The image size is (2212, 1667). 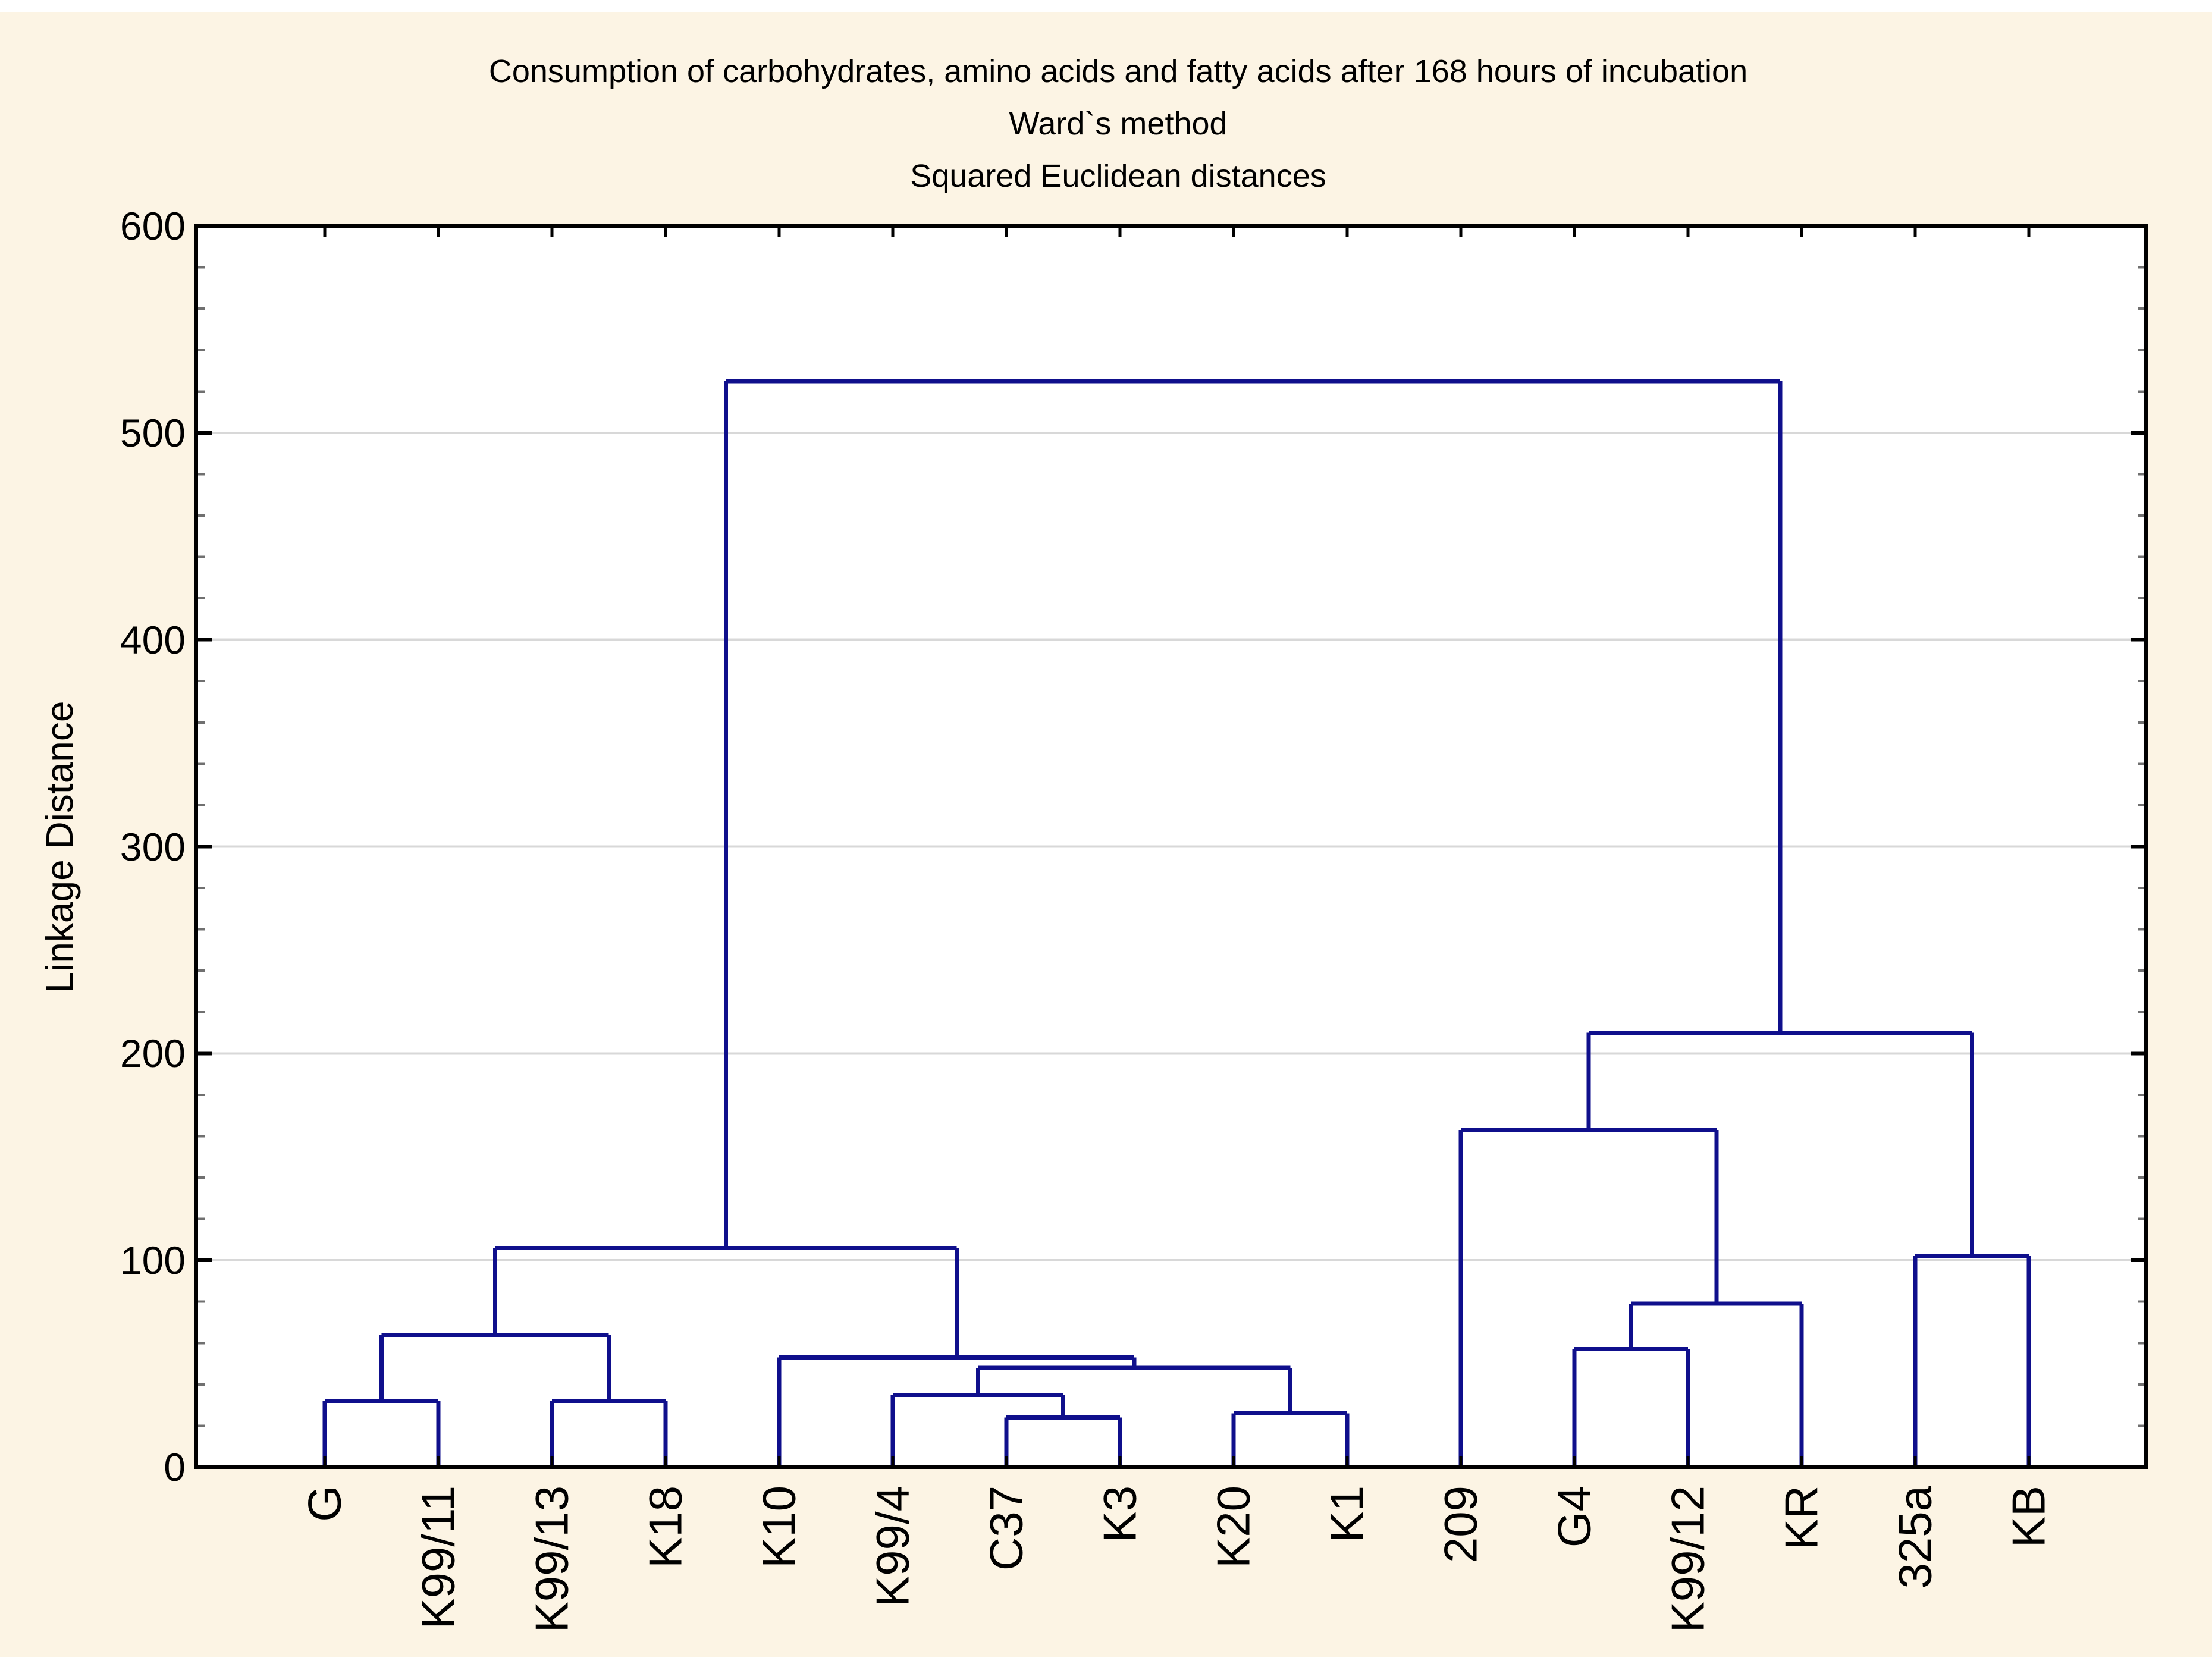 I want to click on y-tick-label-0: 0, so click(x=175, y=1467).